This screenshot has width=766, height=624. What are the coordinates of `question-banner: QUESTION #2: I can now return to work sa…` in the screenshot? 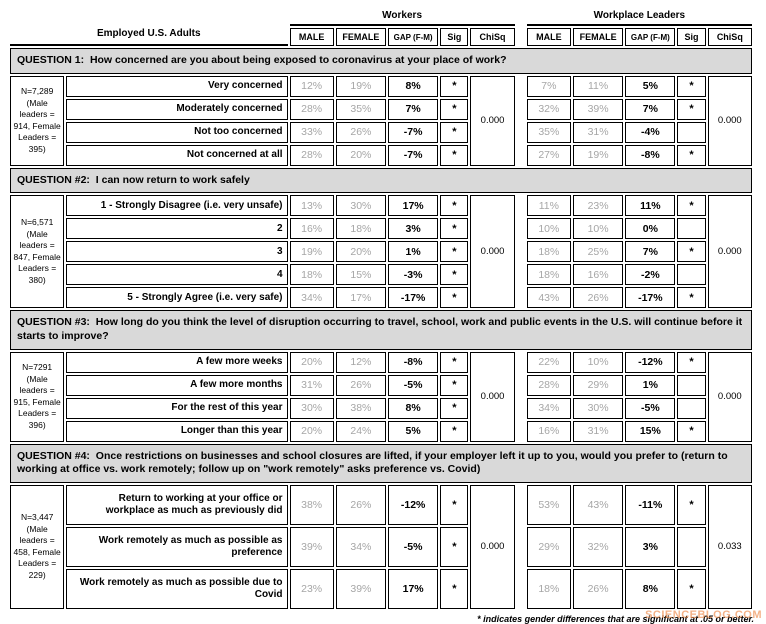 It's located at (381, 180).